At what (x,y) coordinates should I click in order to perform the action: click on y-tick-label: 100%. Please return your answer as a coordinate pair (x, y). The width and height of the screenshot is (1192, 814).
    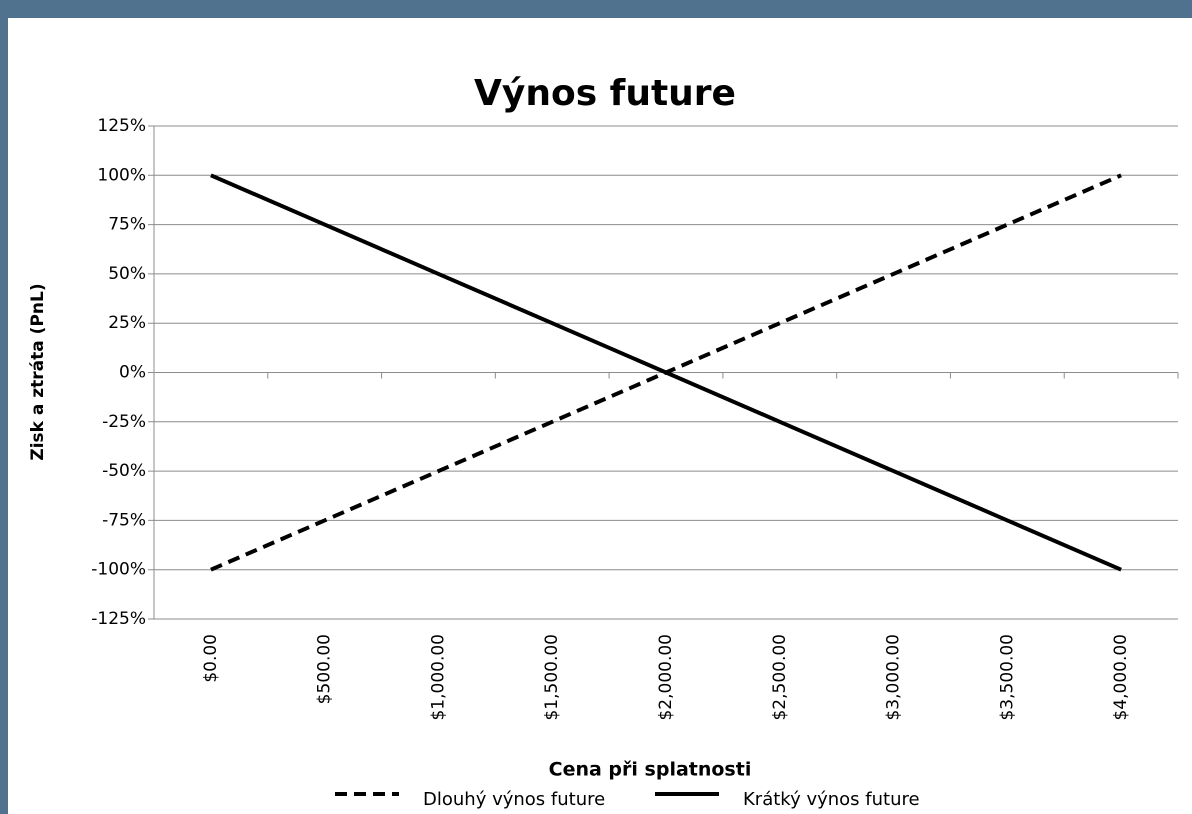
    Looking at the image, I should click on (121, 175).